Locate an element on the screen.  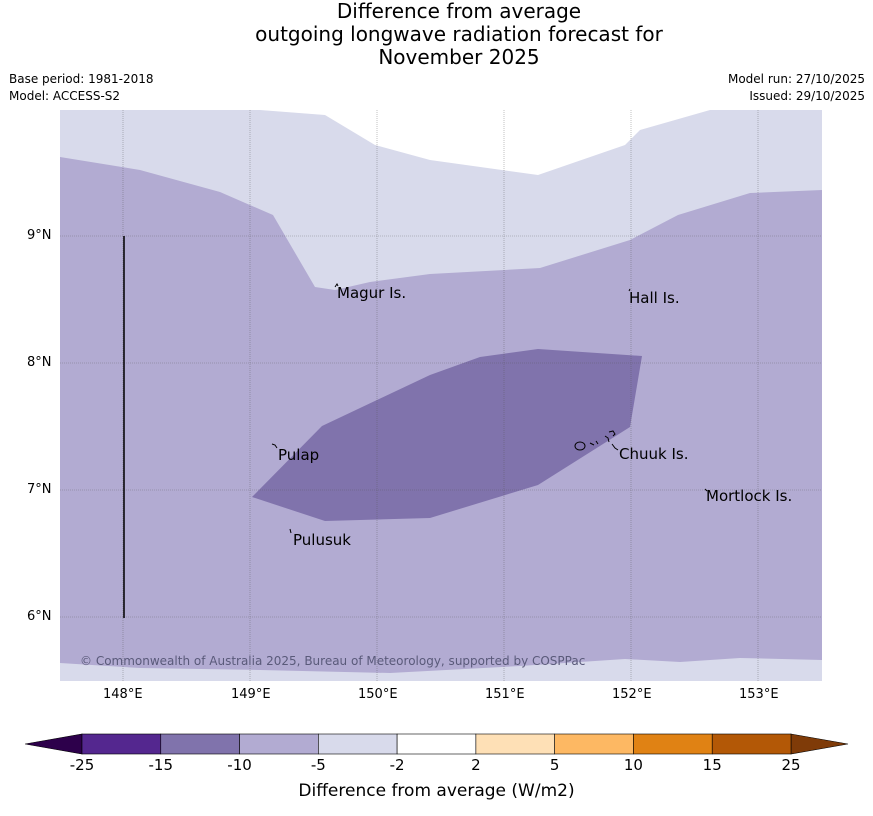
colorbar-tick-label: -15 is located at coordinates (161, 765).